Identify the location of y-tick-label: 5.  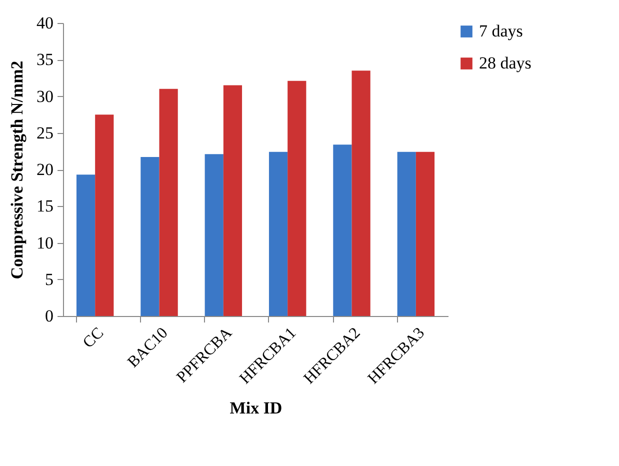
(49, 279).